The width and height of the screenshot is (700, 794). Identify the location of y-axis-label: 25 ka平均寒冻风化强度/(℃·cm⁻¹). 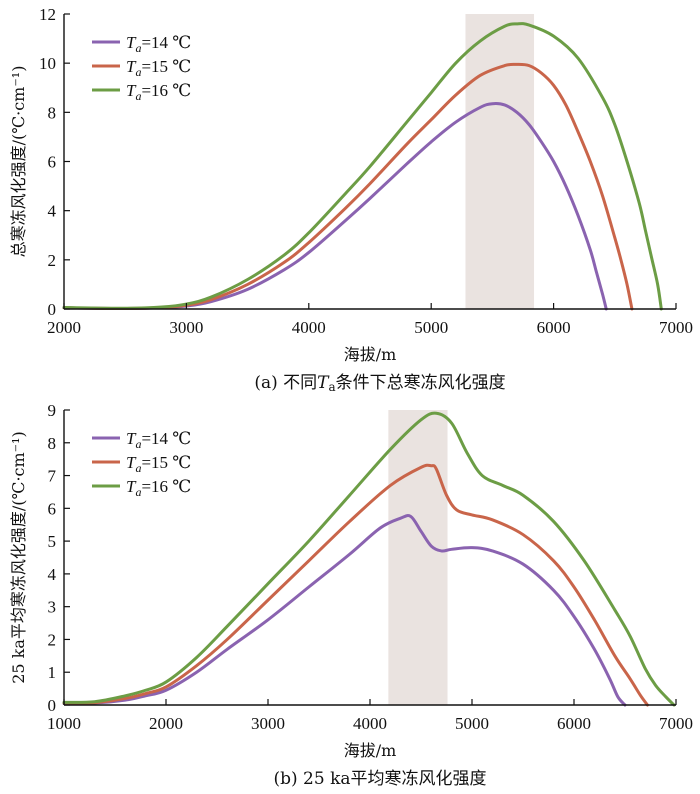
(18, 557).